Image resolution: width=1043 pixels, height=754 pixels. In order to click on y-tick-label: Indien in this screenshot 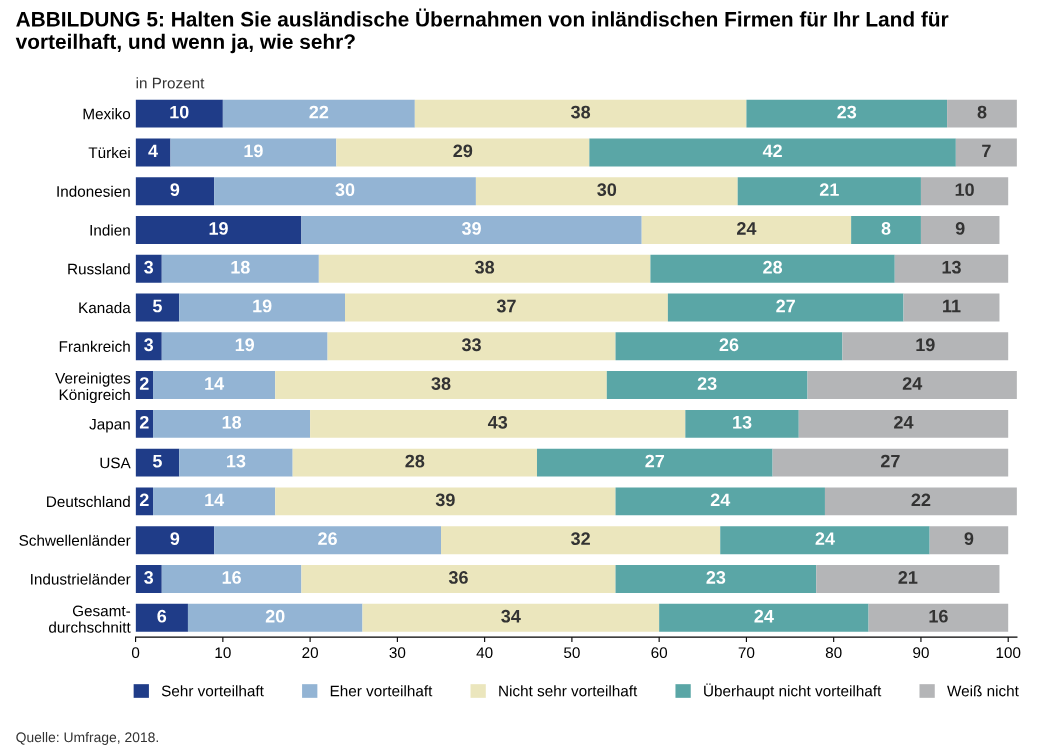, I will do `click(110, 230)`.